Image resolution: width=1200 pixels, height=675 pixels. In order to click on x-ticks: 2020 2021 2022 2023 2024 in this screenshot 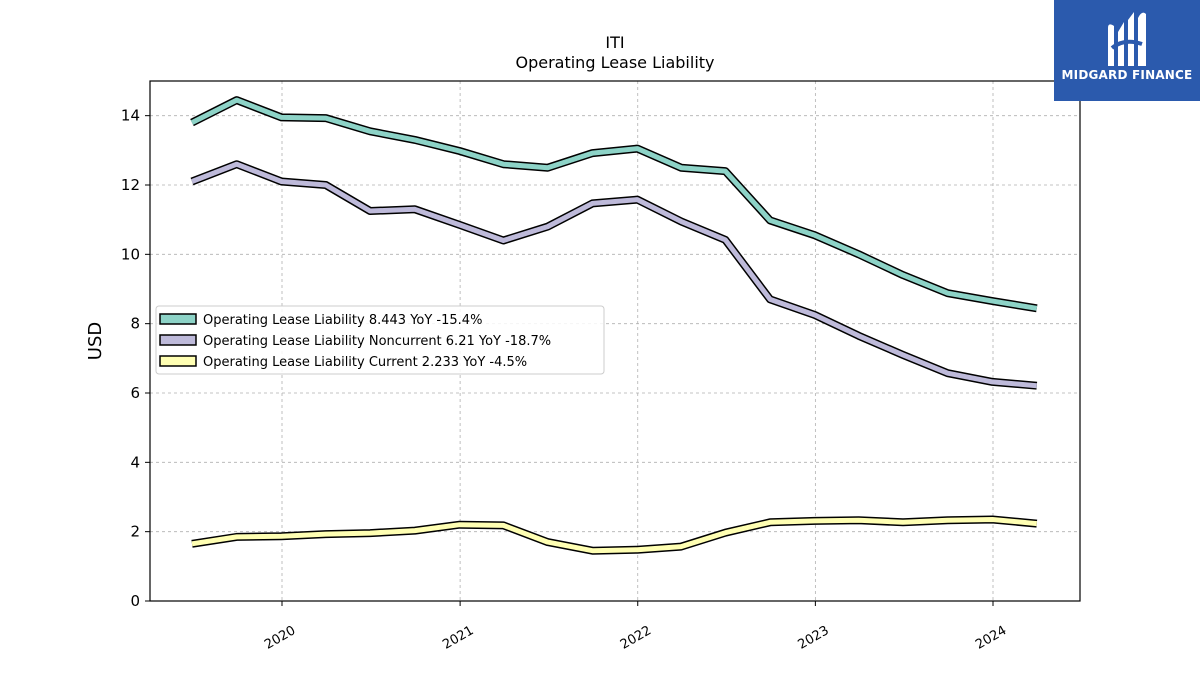, I will do `click(635, 627)`.